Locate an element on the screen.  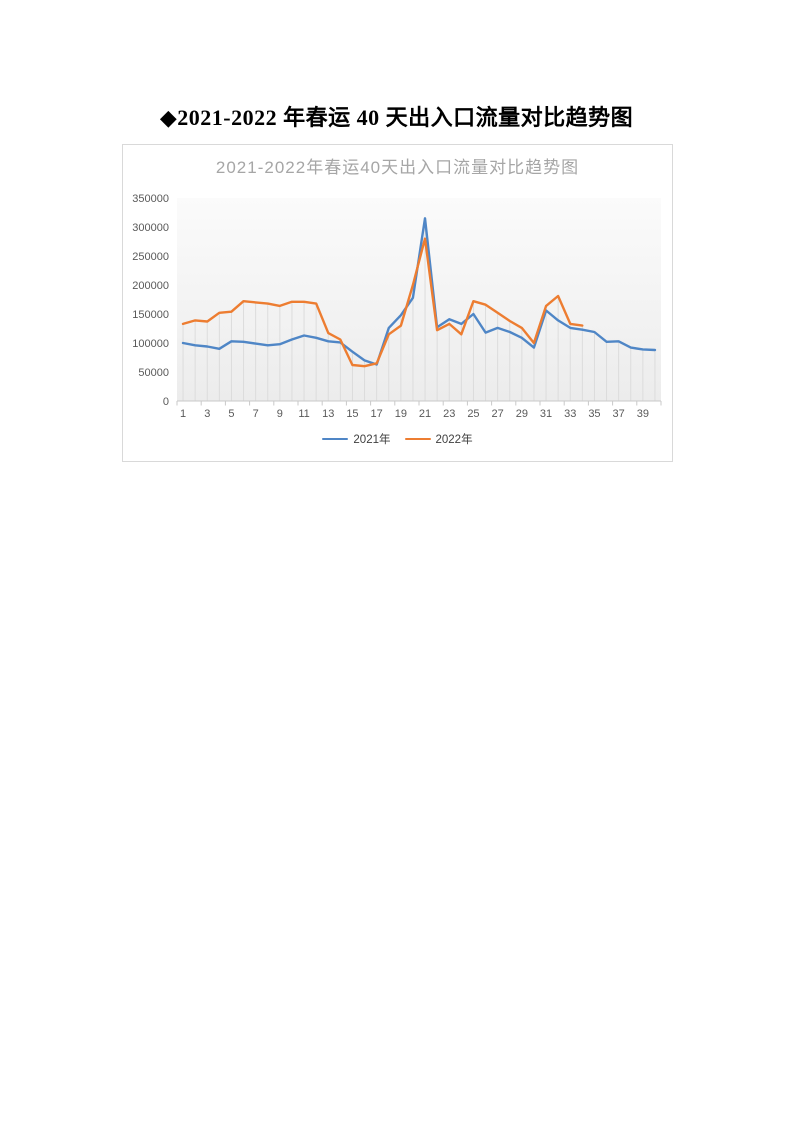
chart-legend: 2021年 2022年 is located at coordinates (397, 439).